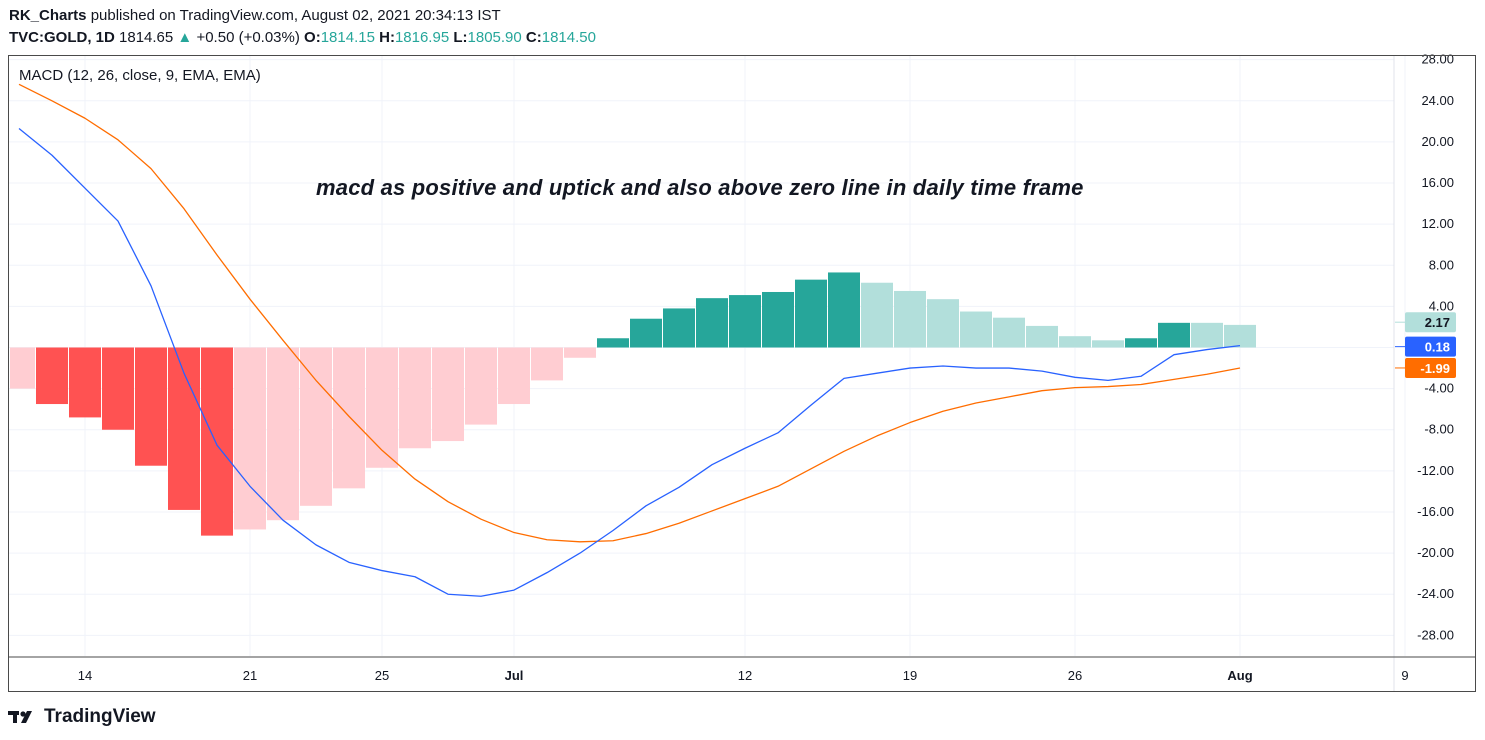 The image size is (1485, 740). Describe the element at coordinates (100, 716) in the screenshot. I see `brand-name: TradingView` at that location.